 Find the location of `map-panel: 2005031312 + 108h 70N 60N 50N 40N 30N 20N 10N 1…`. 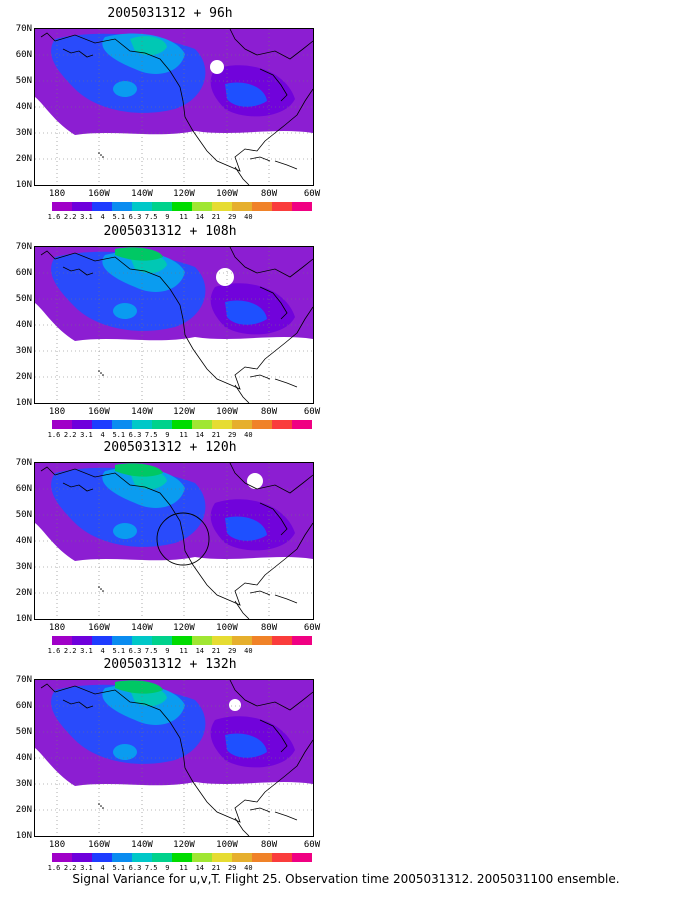

map-panel: 2005031312 + 108h 70N 60N 50N 40N 30N 20N 10N 1… is located at coordinates (170, 332).